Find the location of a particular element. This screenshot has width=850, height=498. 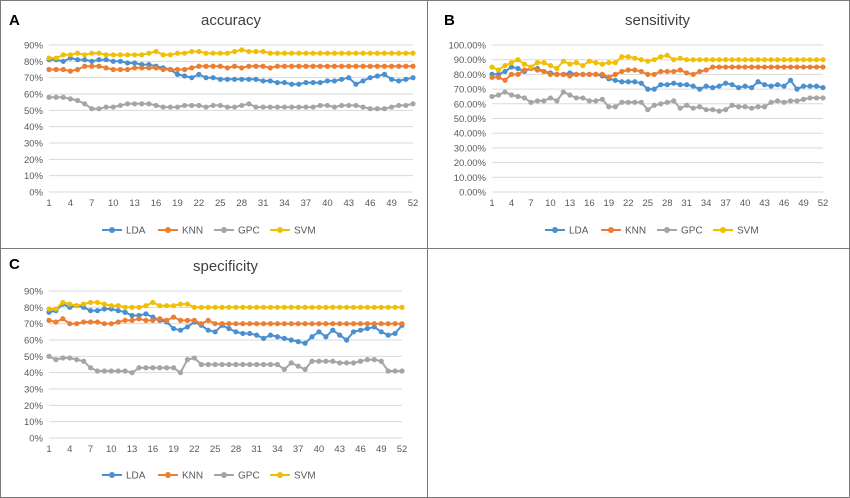

legend-label: KNN is located at coordinates (635, 231).